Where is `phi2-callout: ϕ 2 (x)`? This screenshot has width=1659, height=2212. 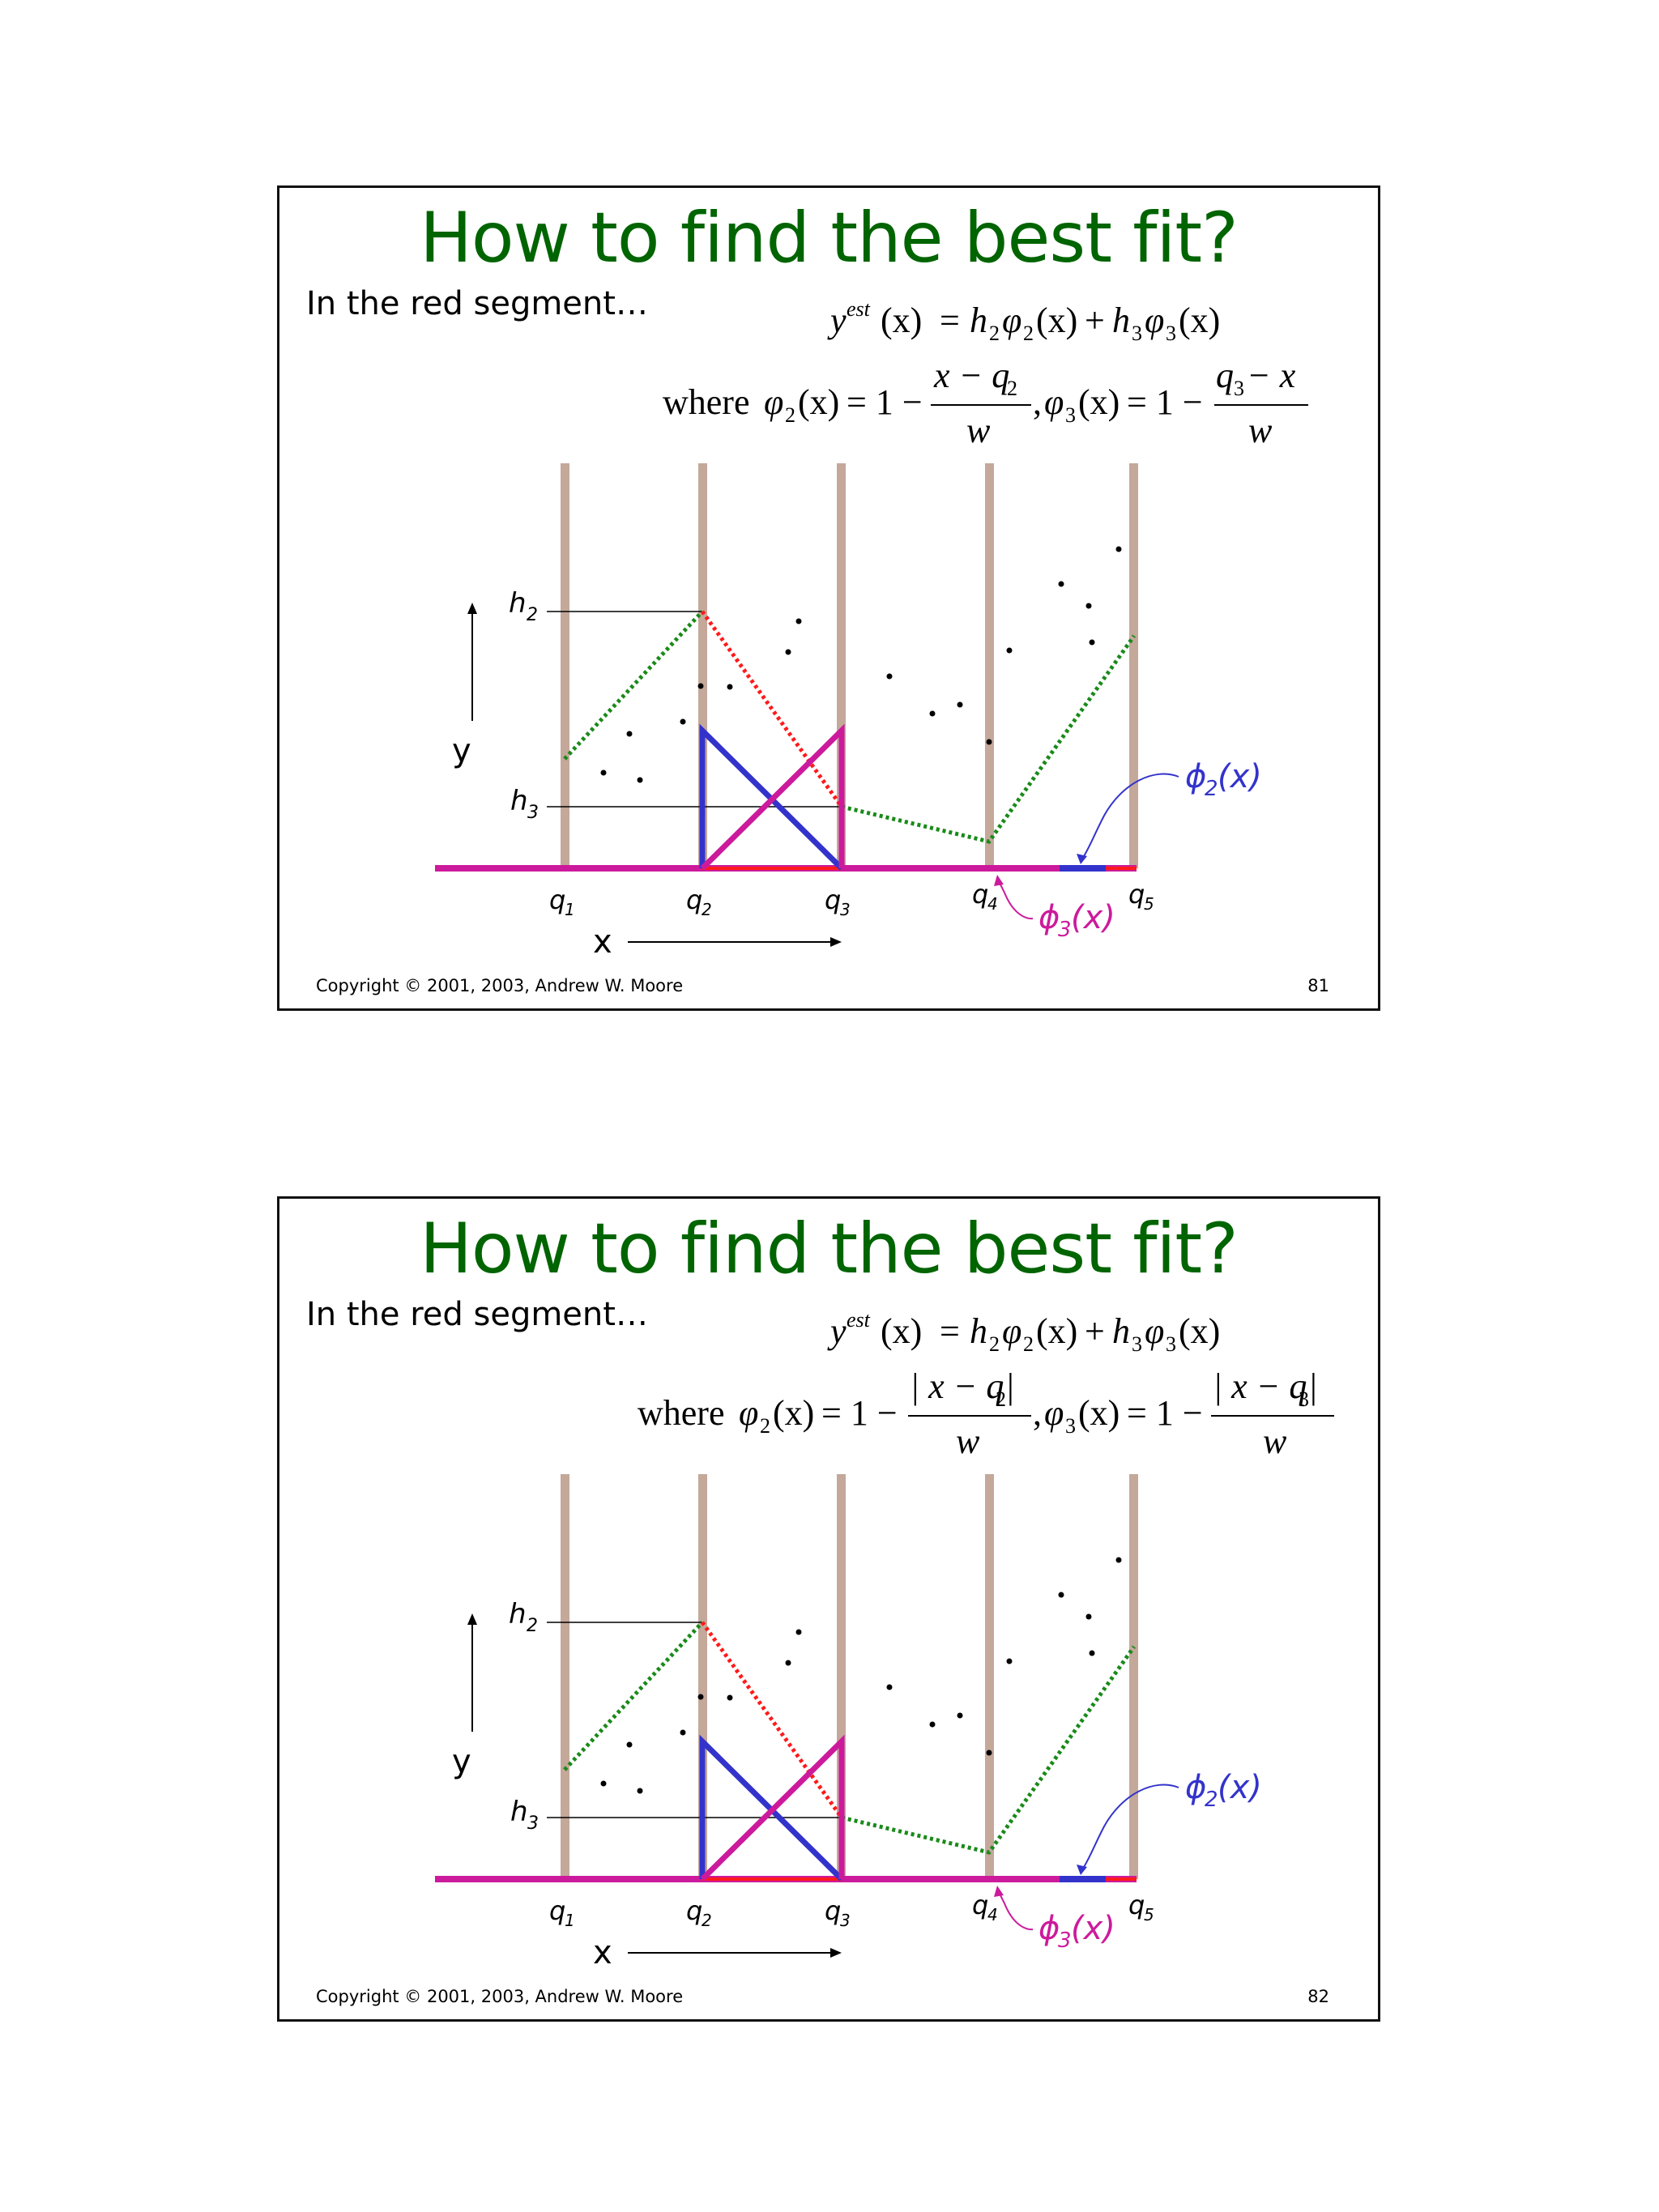
phi2-callout: ϕ 2 (x) is located at coordinates (1169, 1822).